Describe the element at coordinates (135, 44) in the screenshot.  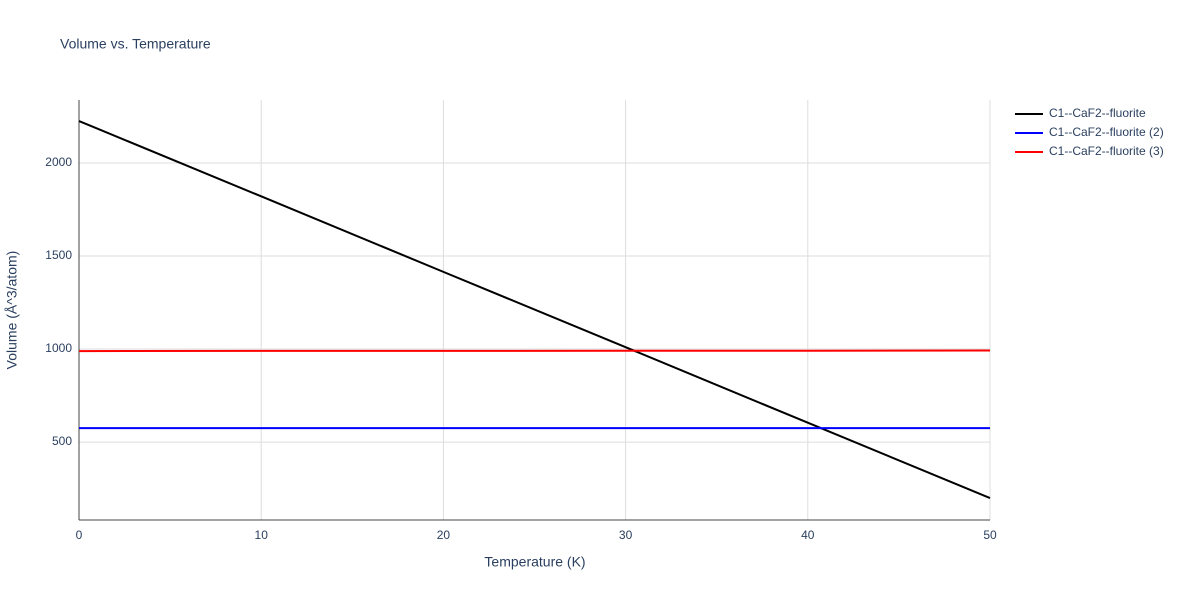
I see `chart-title: Volume vs. Temperature` at that location.